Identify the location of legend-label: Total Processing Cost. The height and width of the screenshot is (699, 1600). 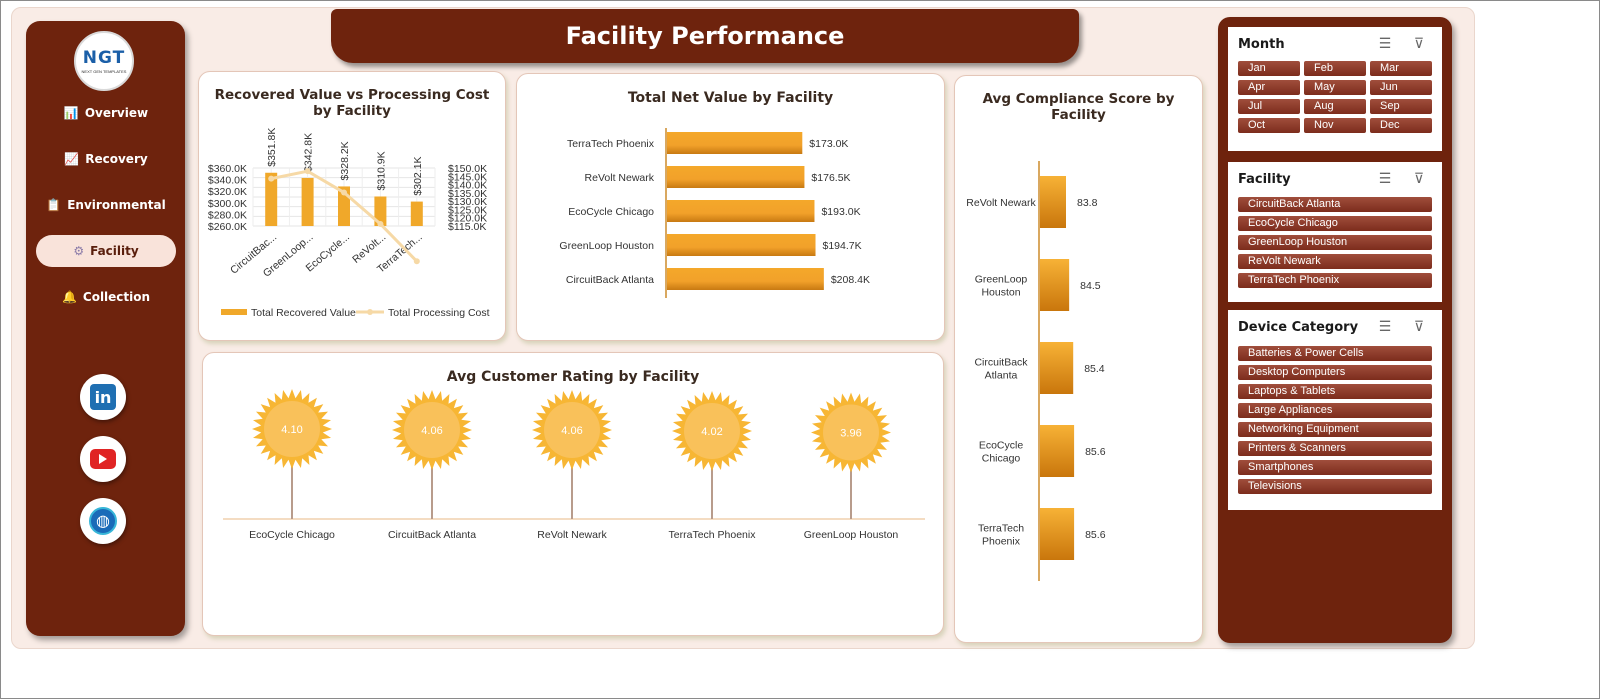
(439, 313).